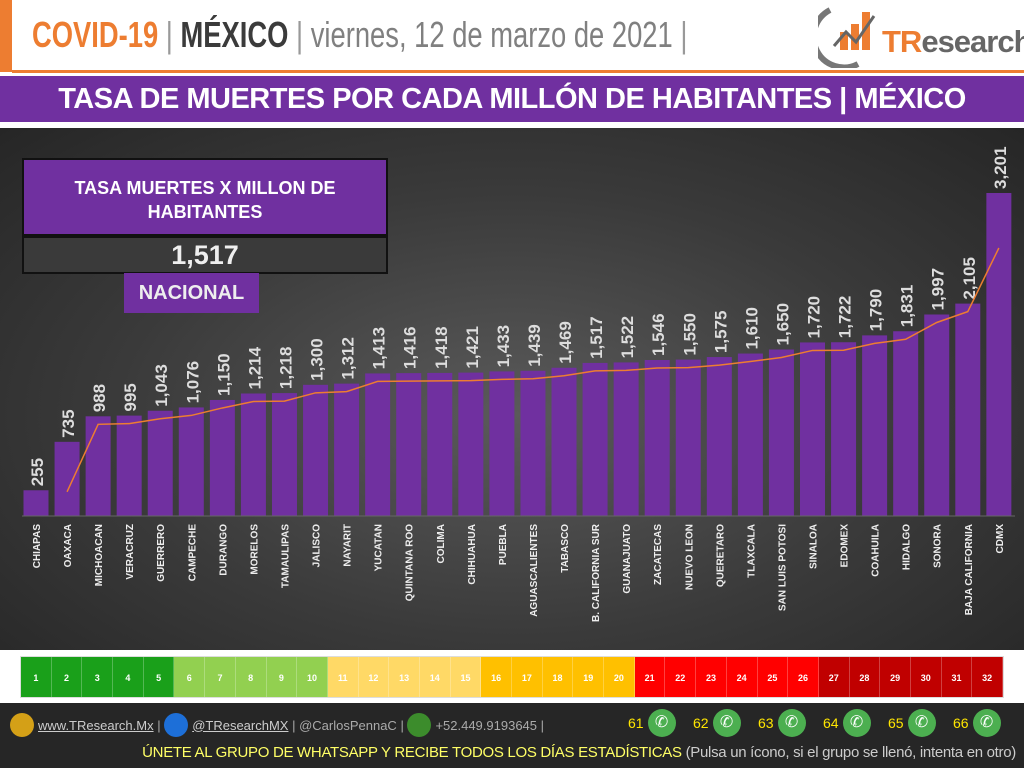 This screenshot has height=768, width=1024. I want to click on whatsapp-group-button: 65 ✆, so click(912, 723).